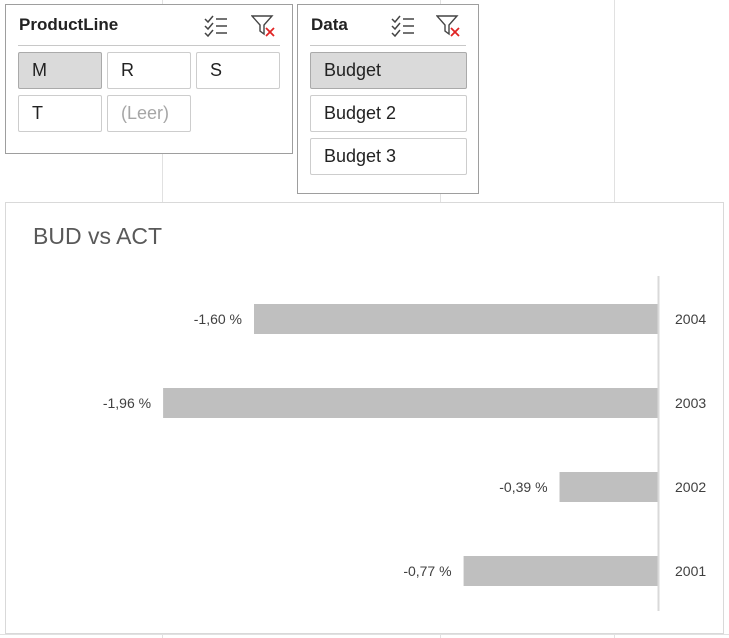 The image size is (729, 638). What do you see at coordinates (427, 571) in the screenshot?
I see `data-label-2001: -0,77 %` at bounding box center [427, 571].